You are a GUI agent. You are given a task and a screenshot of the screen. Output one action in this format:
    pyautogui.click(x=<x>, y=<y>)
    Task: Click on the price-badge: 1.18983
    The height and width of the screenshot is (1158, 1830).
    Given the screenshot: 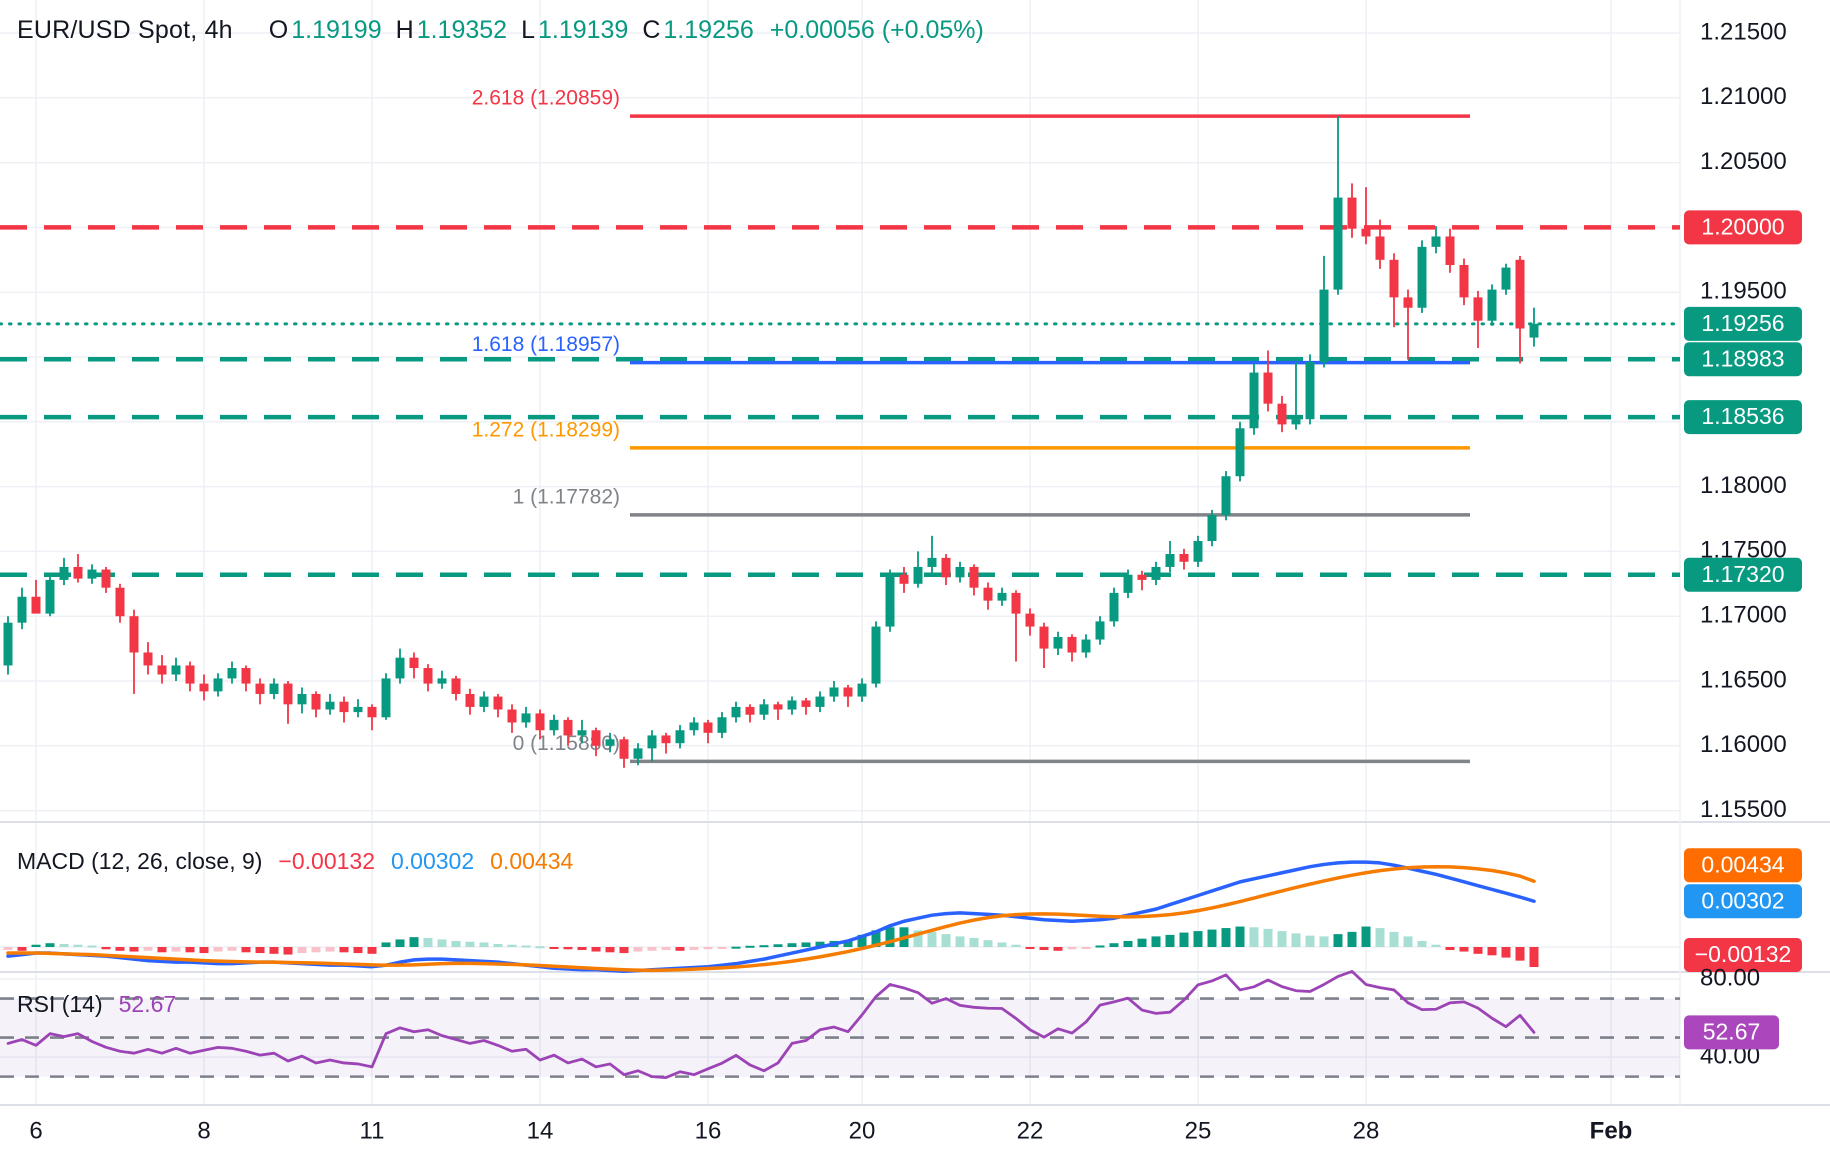 What is the action you would take?
    pyautogui.click(x=1743, y=359)
    